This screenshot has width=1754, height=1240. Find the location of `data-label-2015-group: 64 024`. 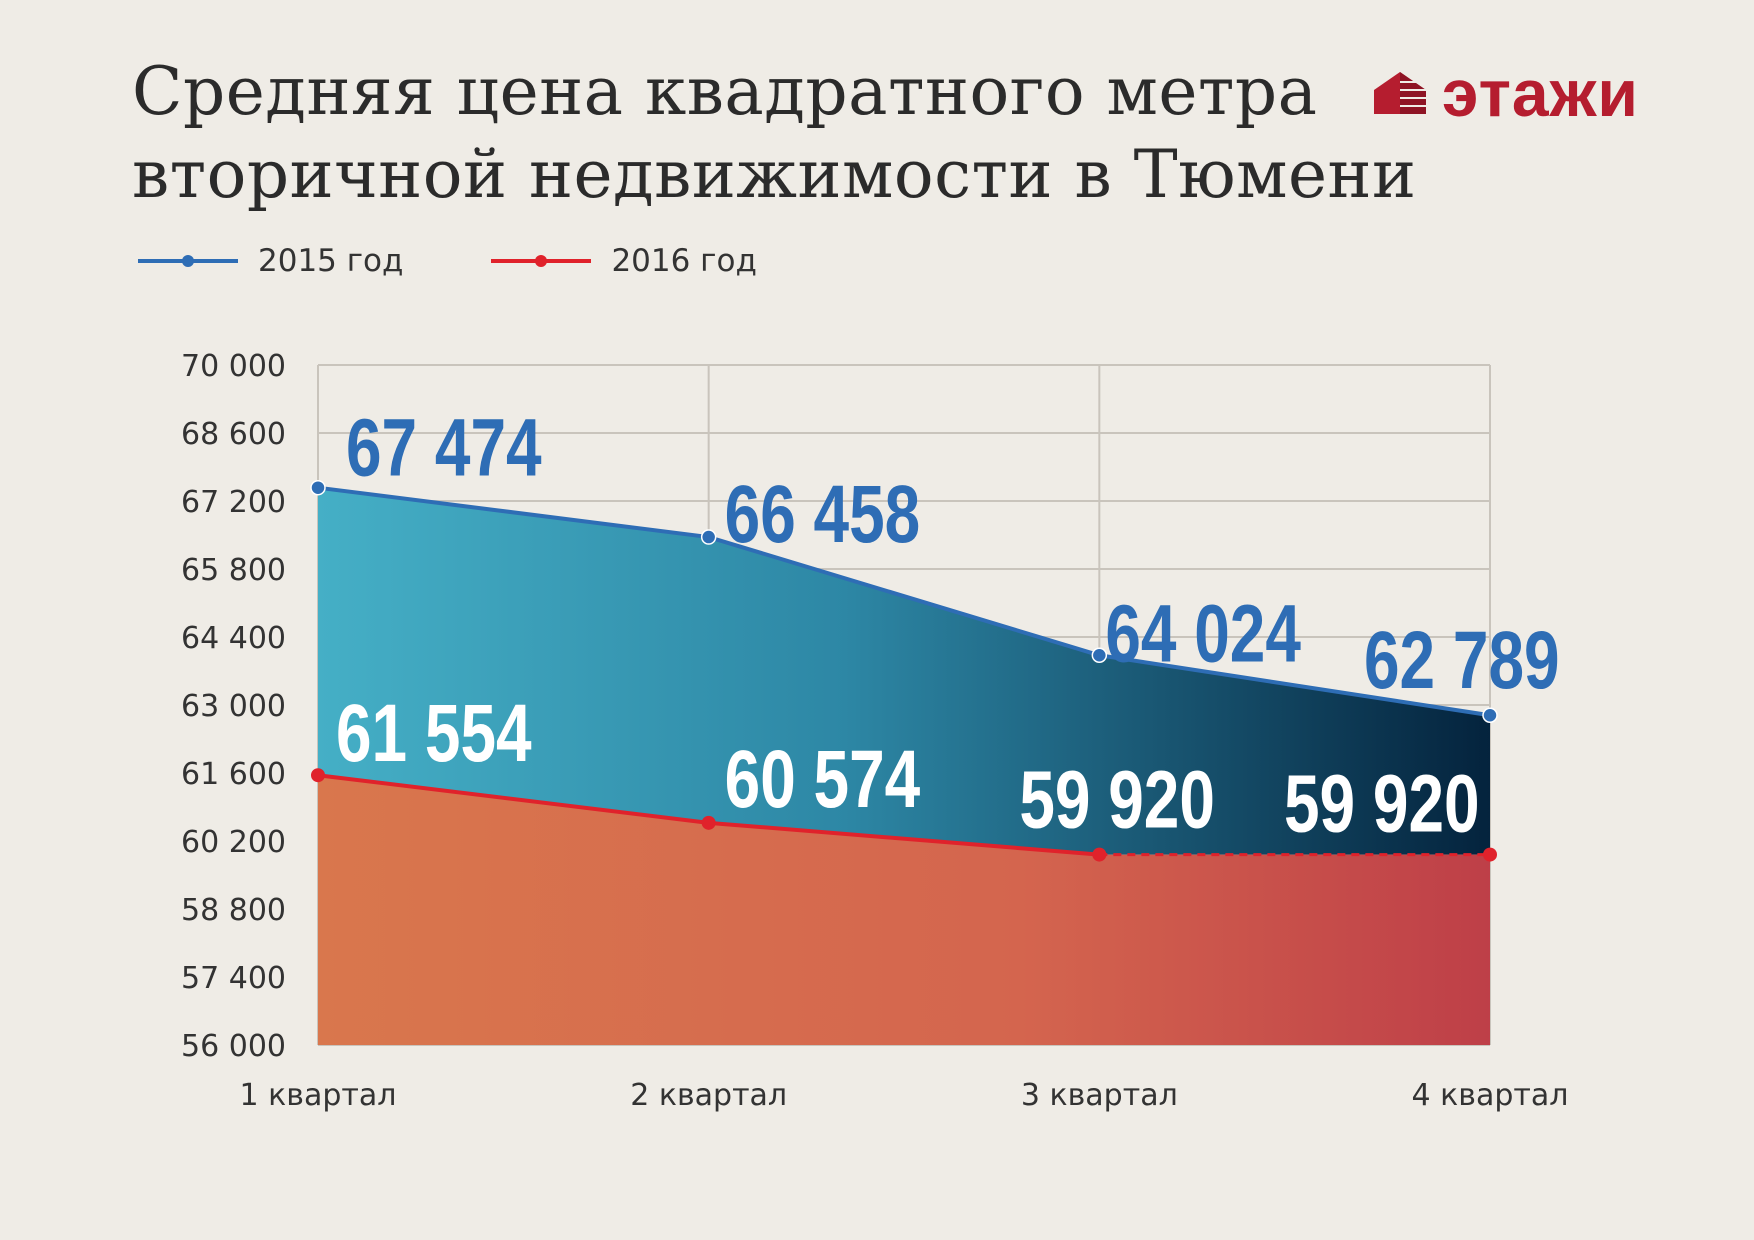

data-label-2015-group: 64 024 is located at coordinates (1203, 633).